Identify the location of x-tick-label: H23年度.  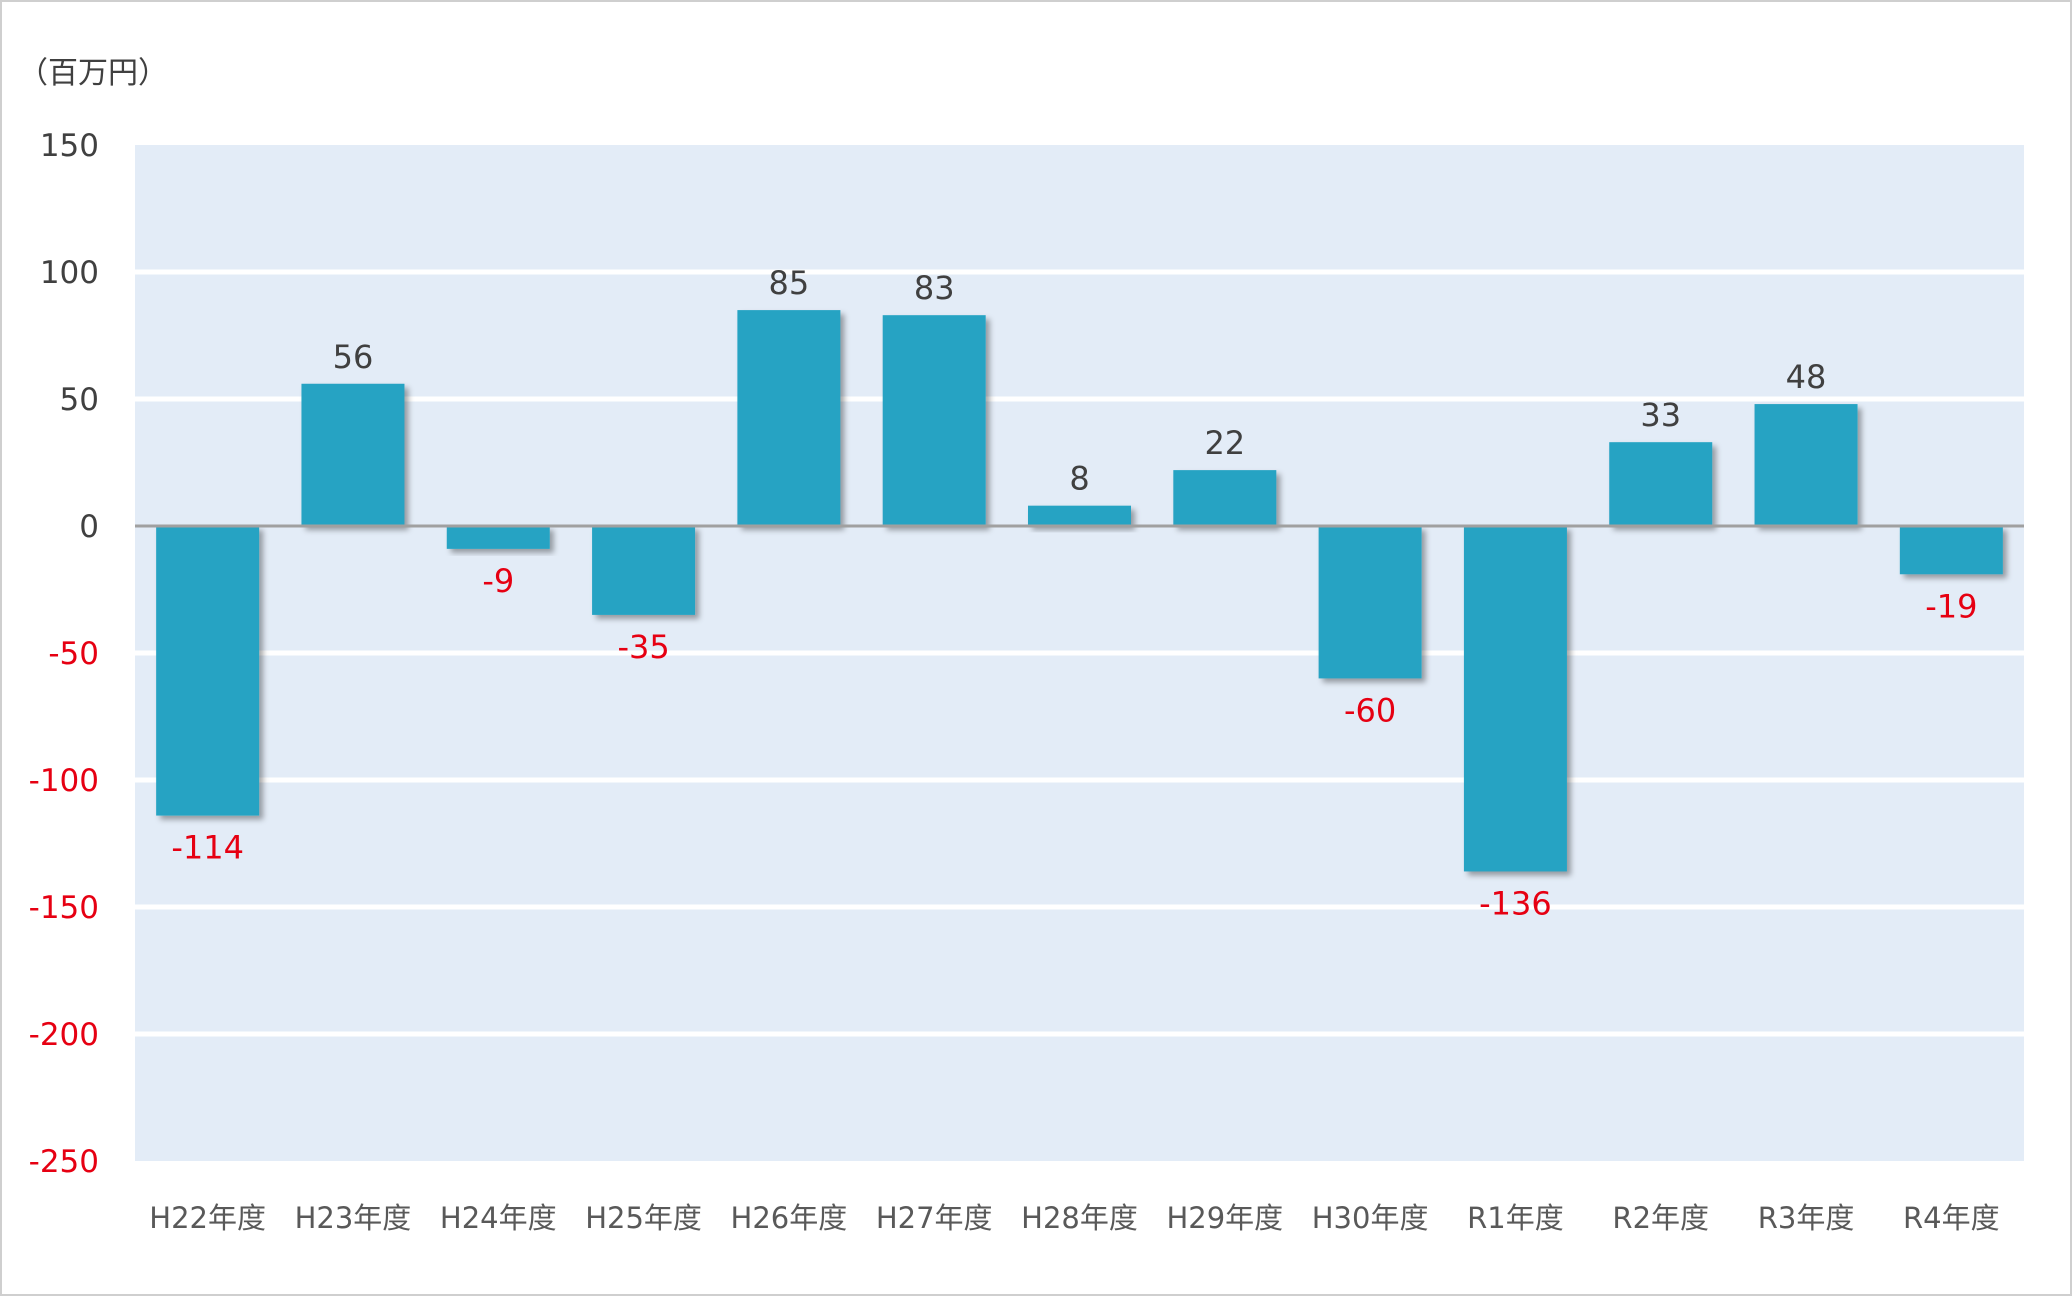
(353, 1218).